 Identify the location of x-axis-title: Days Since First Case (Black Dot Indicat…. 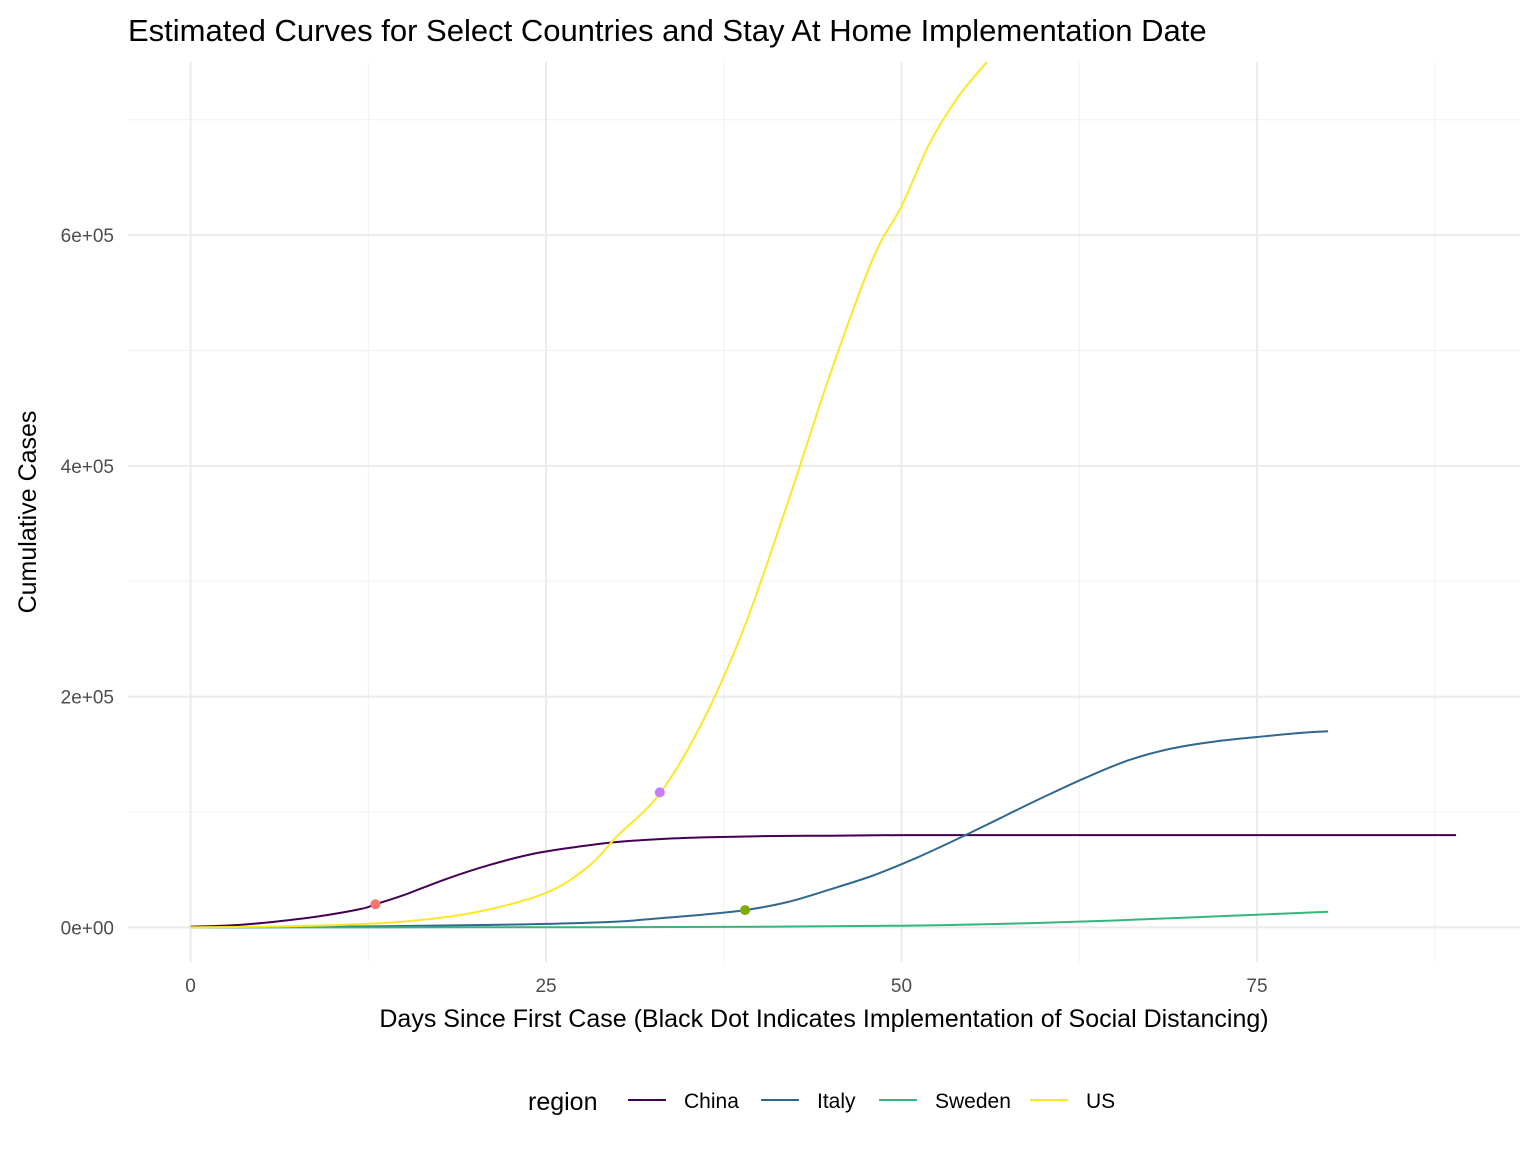
(823, 1019).